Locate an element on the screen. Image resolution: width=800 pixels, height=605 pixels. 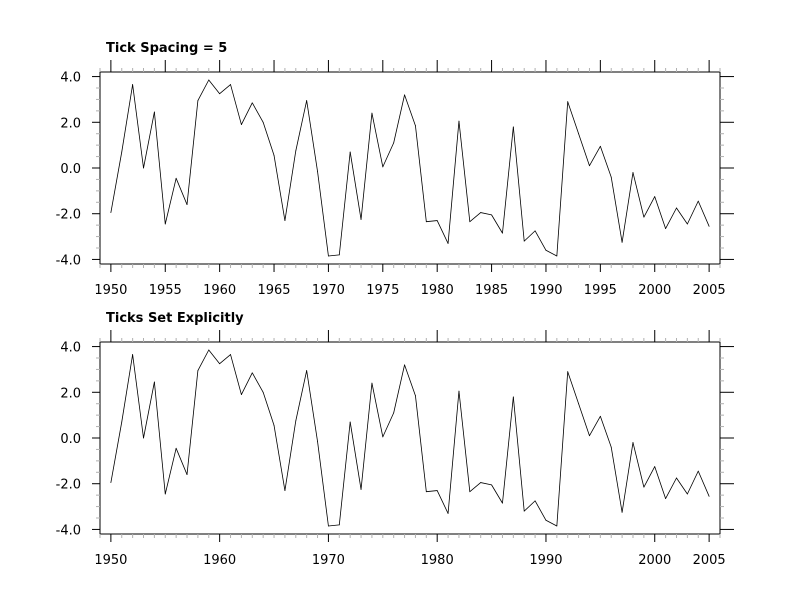
x-tick-label: 1965 is located at coordinates (273, 290).